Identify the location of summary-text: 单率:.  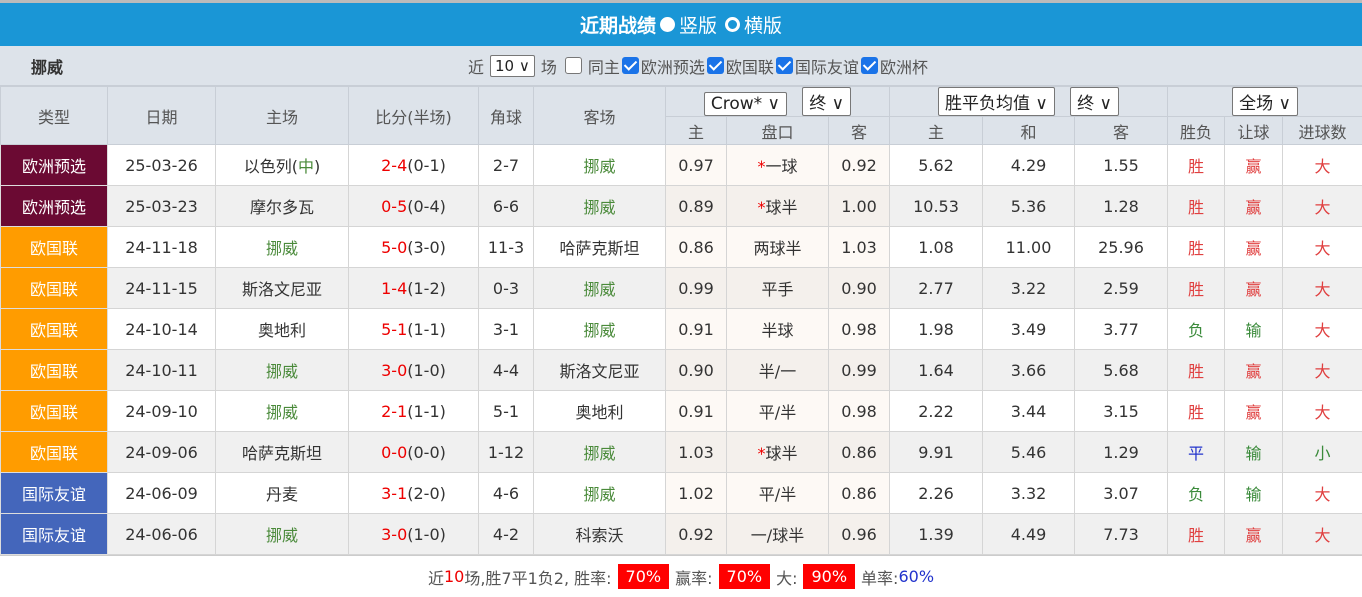
(879, 577).